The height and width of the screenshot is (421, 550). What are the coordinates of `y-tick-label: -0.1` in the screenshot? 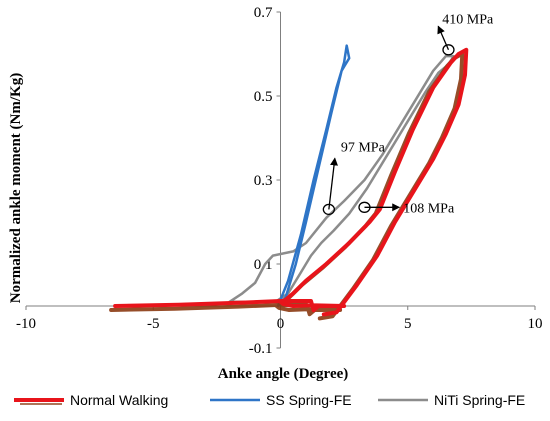 It's located at (261, 349).